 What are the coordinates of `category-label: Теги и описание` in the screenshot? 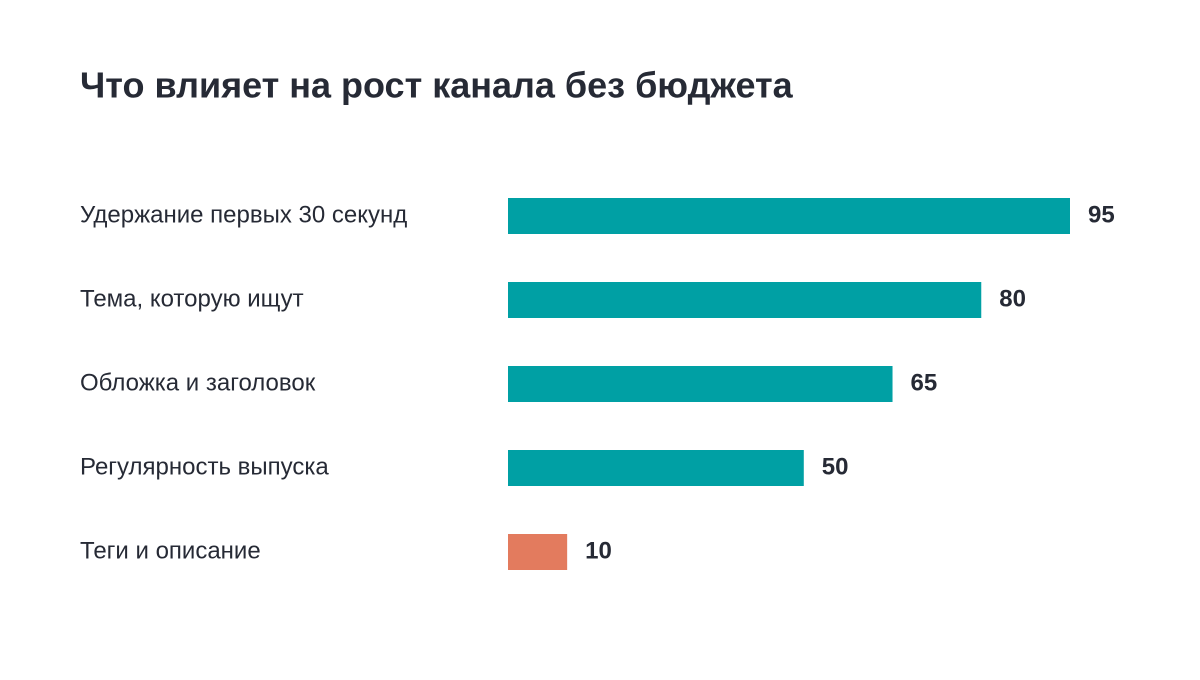 It's located at (170, 550).